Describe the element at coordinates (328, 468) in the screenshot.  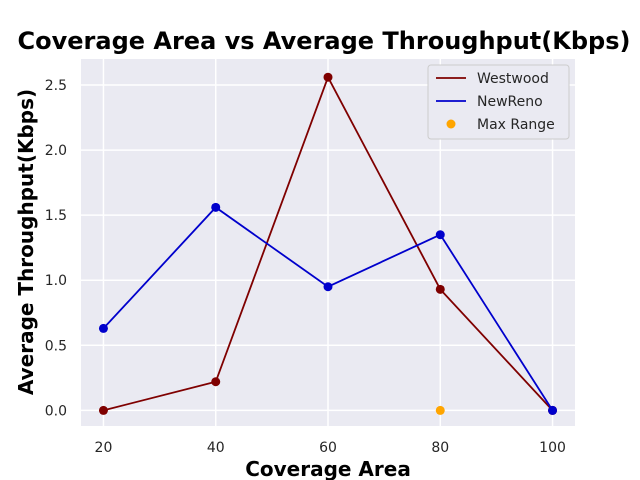
I see `x-axis-label: Coverage Area` at that location.